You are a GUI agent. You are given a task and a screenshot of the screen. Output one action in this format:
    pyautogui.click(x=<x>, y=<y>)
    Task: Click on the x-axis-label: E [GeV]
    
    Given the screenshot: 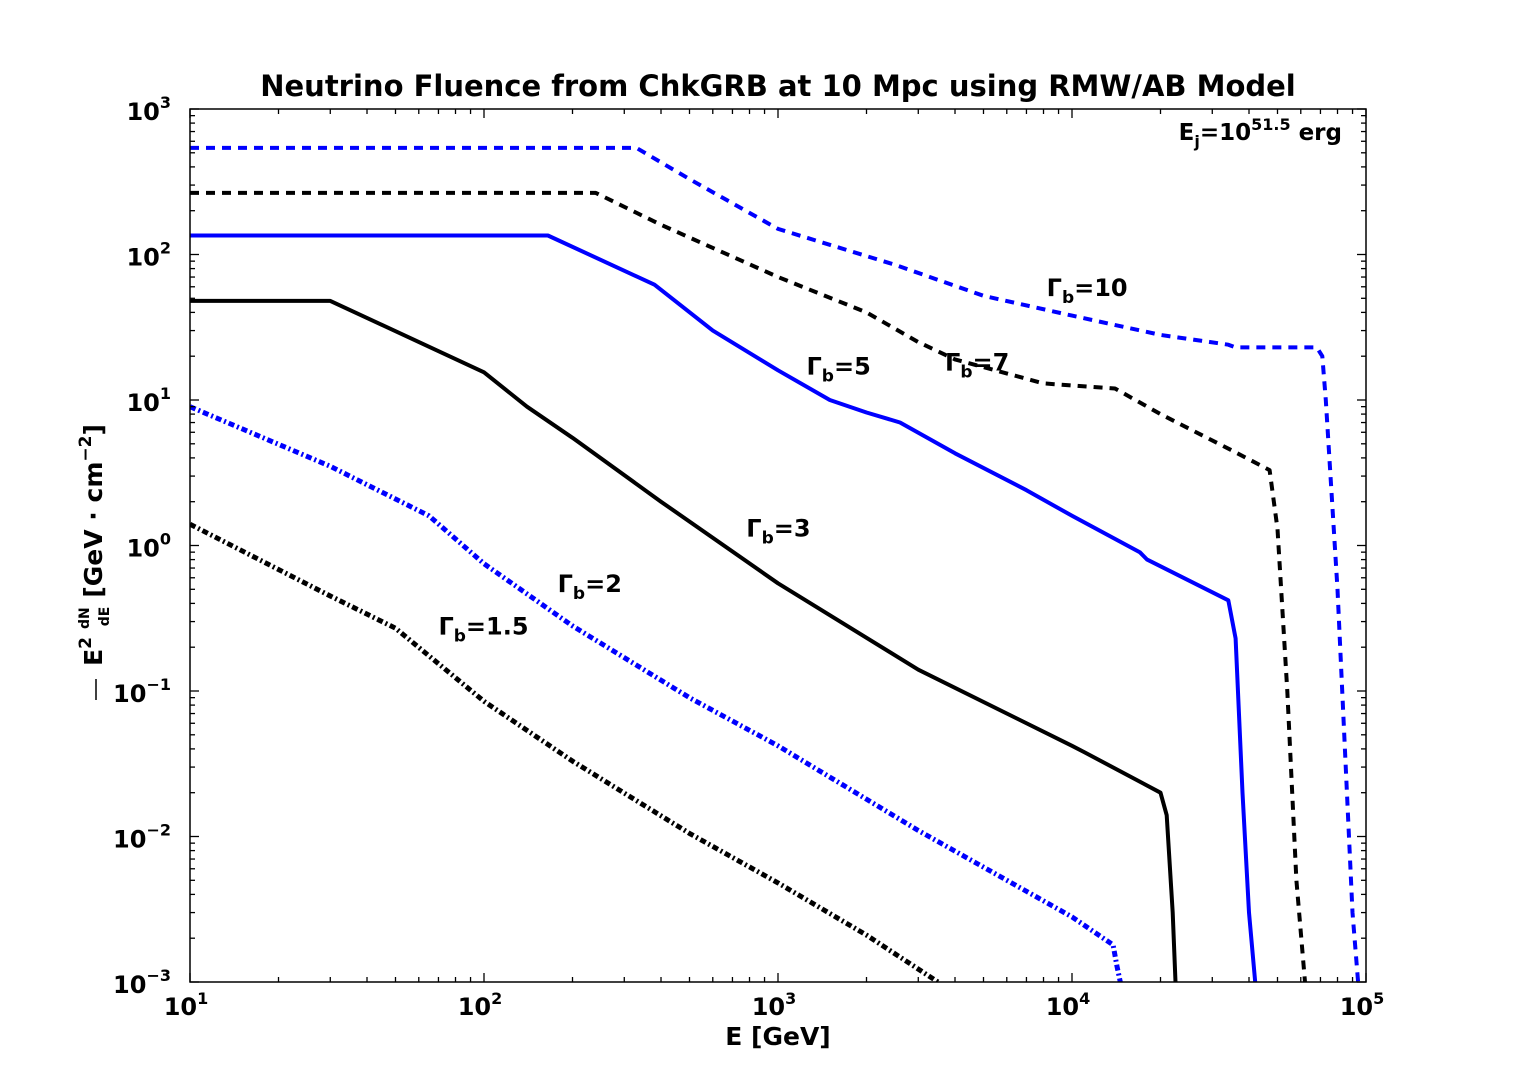 What is the action you would take?
    pyautogui.click(x=777, y=1036)
    